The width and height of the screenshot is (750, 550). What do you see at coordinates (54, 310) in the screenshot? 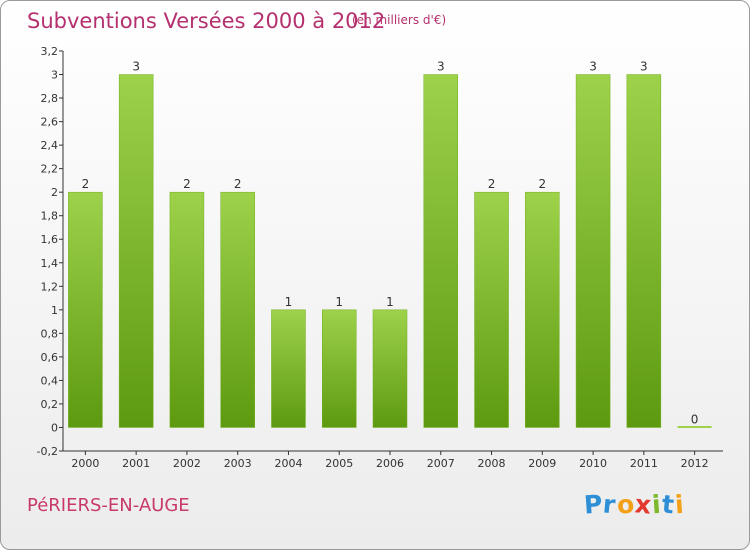
I see `y-tick-label: 1` at bounding box center [54, 310].